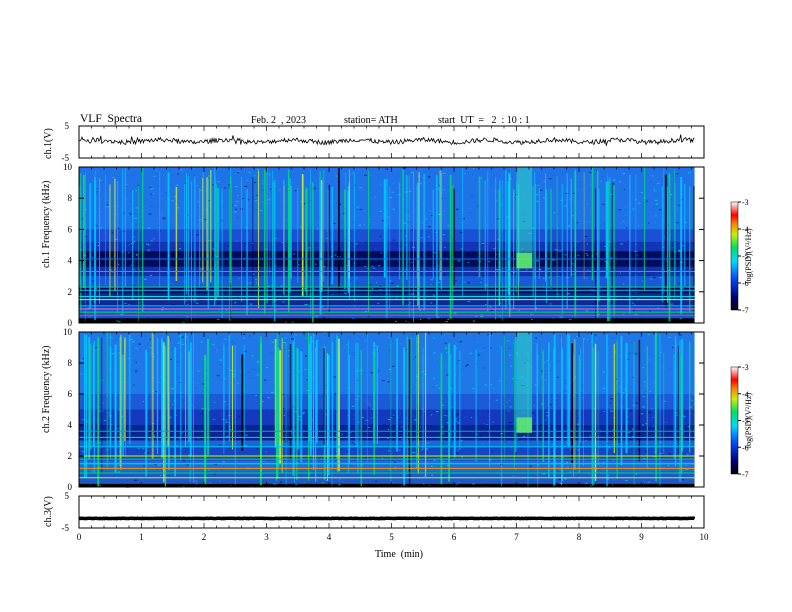  I want to click on colorbar-tick-label: -4, so click(745, 229).